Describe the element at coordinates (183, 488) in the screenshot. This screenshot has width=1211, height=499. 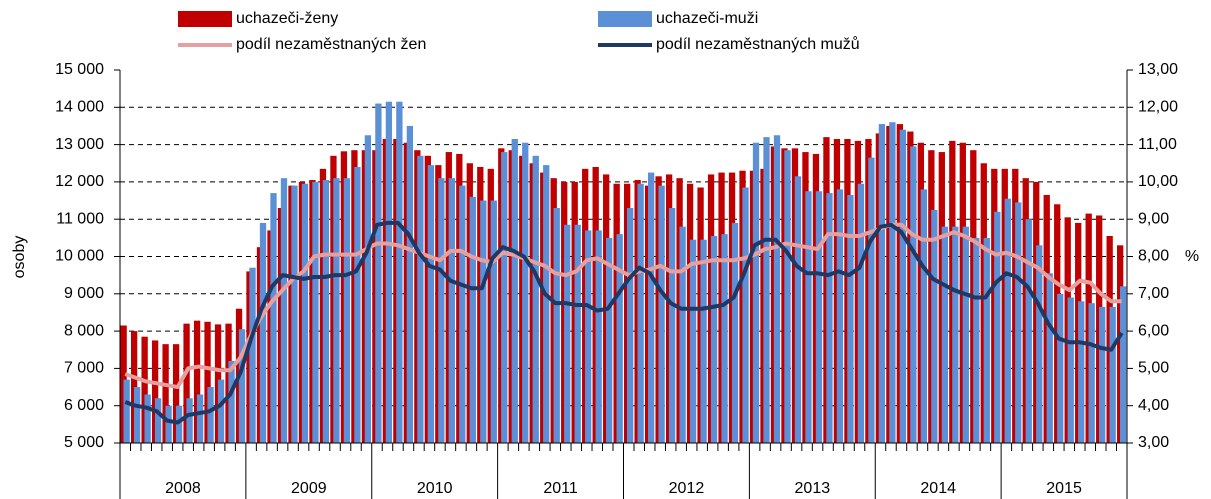
I see `x-group-label: 2008` at that location.